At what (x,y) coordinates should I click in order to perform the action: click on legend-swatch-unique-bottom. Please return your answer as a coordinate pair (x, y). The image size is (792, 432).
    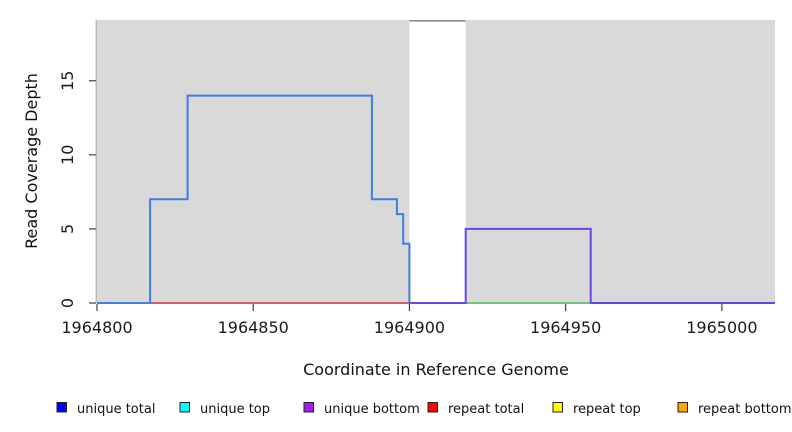
    Looking at the image, I should click on (308, 407).